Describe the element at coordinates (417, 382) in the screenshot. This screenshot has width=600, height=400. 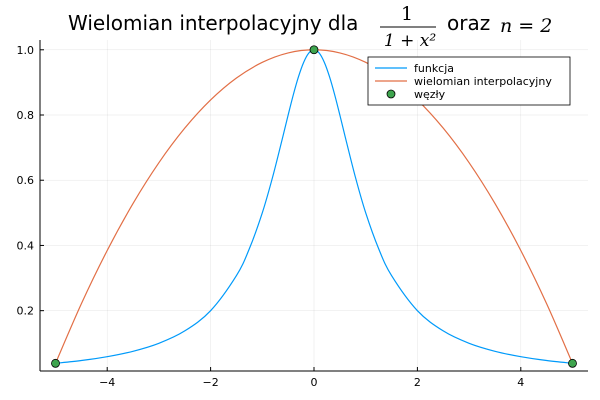
I see `x-tick-label-3: 2` at that location.